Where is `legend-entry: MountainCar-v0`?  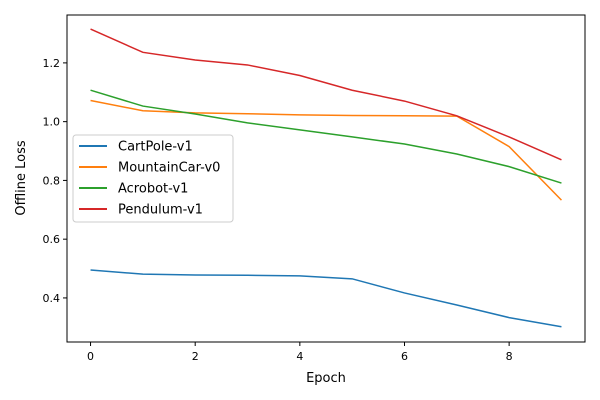 legend-entry: MountainCar-v0 is located at coordinates (169, 168).